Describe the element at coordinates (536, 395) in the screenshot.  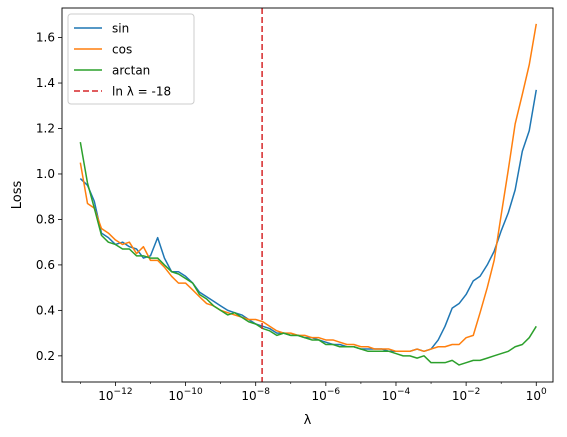
I see `x-tick-label: 10⁰` at that location.